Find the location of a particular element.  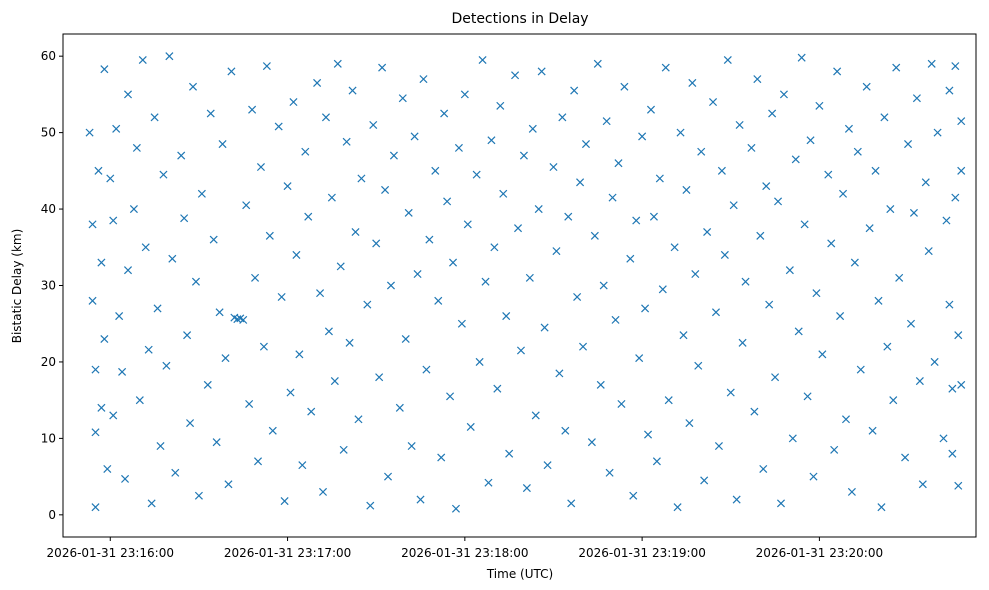

y-tick-label: 10 is located at coordinates (48, 438).